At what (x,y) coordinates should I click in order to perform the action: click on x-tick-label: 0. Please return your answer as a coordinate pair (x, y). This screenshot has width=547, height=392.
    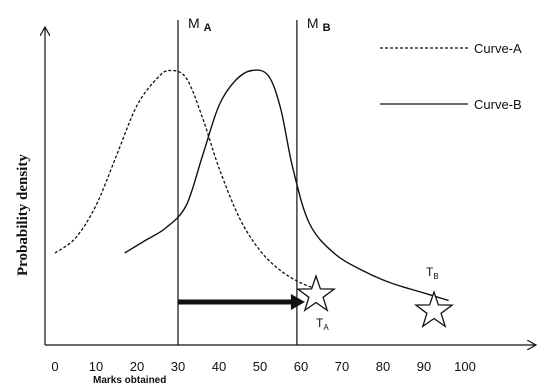
    Looking at the image, I should click on (54, 366).